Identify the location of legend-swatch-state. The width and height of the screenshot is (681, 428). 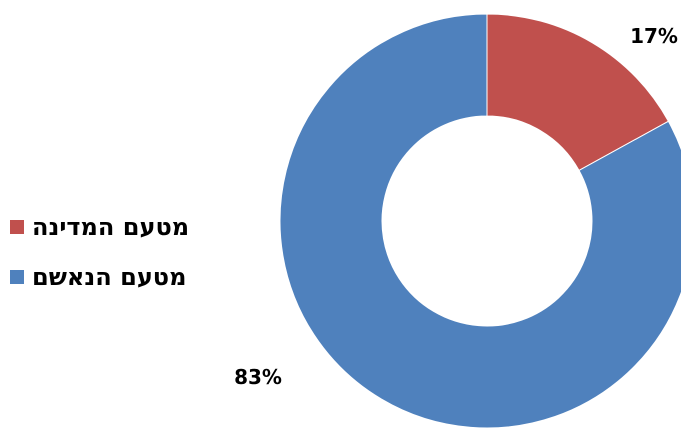
(17, 227).